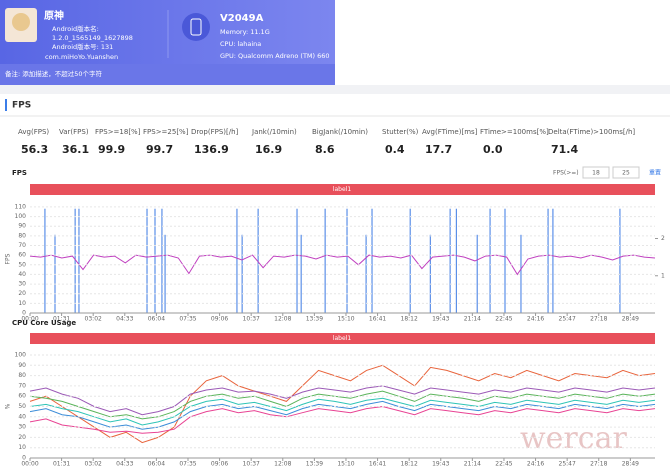 This screenshot has height=468, width=670. Describe the element at coordinates (251, 464) in the screenshot. I see `x-tick-label: 10:37` at that location.